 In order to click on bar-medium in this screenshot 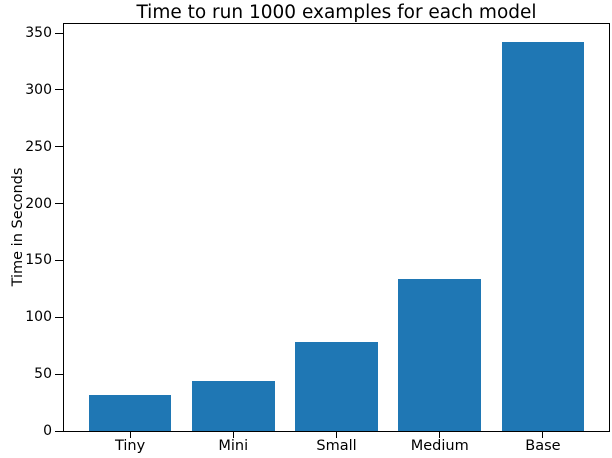, I will do `click(439, 354)`.